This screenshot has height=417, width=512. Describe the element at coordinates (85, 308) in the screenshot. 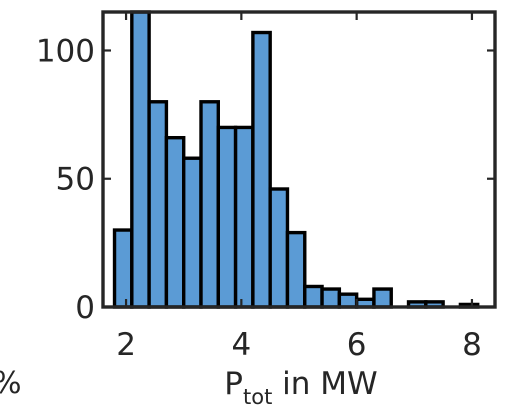

I see `y-tick-label: 0` at that location.